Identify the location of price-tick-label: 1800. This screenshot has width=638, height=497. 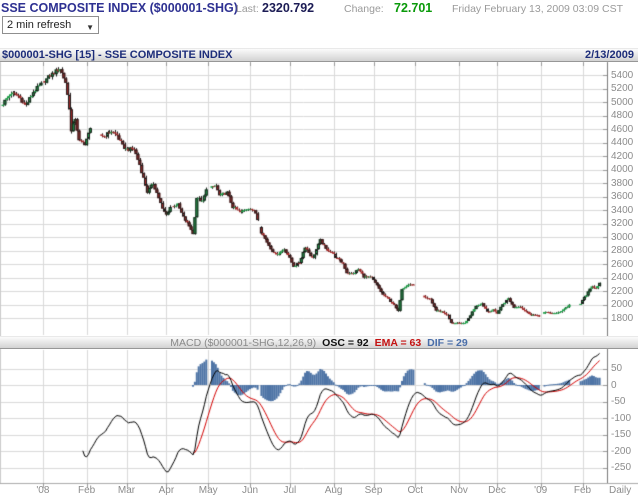
(622, 318).